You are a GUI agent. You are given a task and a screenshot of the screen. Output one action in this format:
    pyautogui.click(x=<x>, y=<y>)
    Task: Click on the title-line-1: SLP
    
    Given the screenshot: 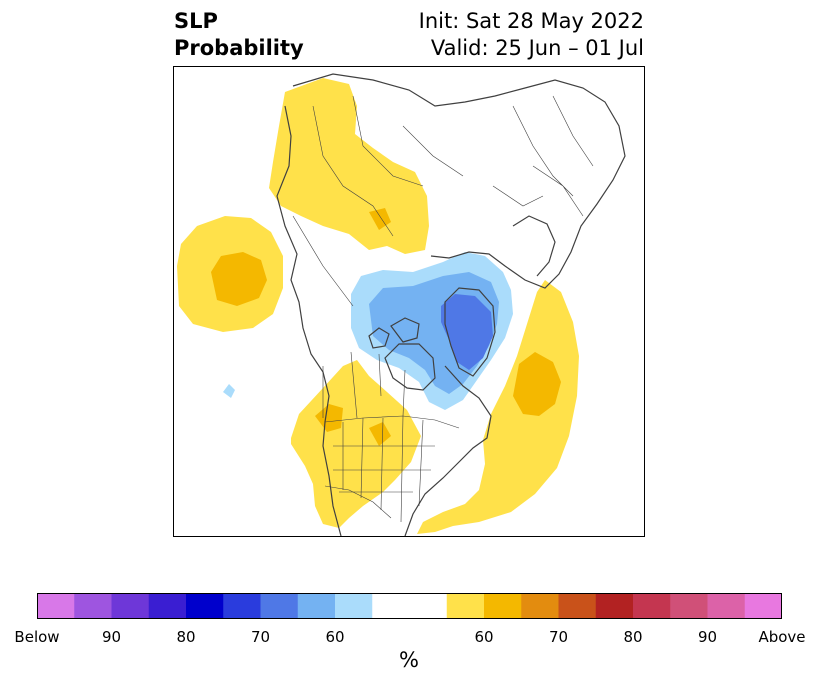 What is the action you would take?
    pyautogui.click(x=196, y=21)
    